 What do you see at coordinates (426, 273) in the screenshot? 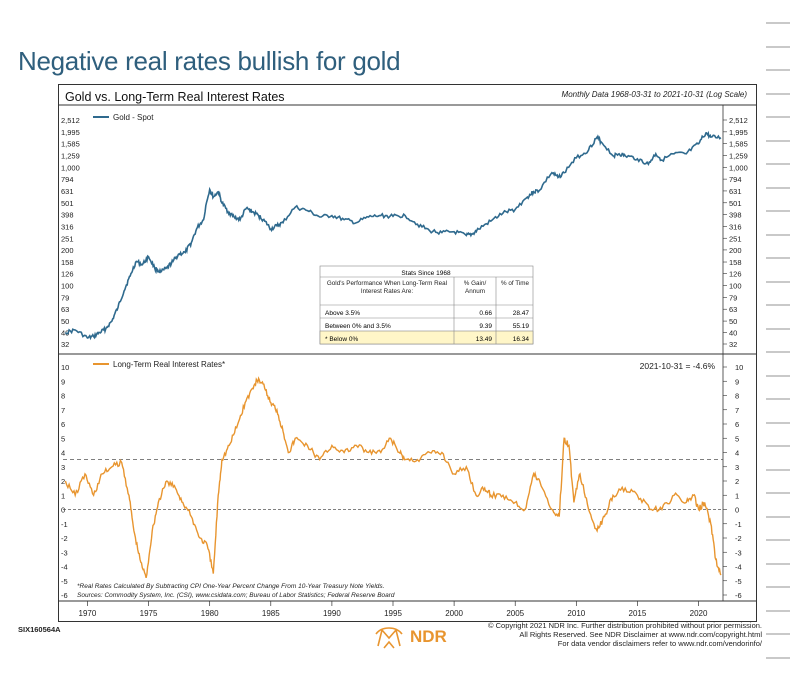
I see `stats-title: Stats Since 1968` at bounding box center [426, 273].